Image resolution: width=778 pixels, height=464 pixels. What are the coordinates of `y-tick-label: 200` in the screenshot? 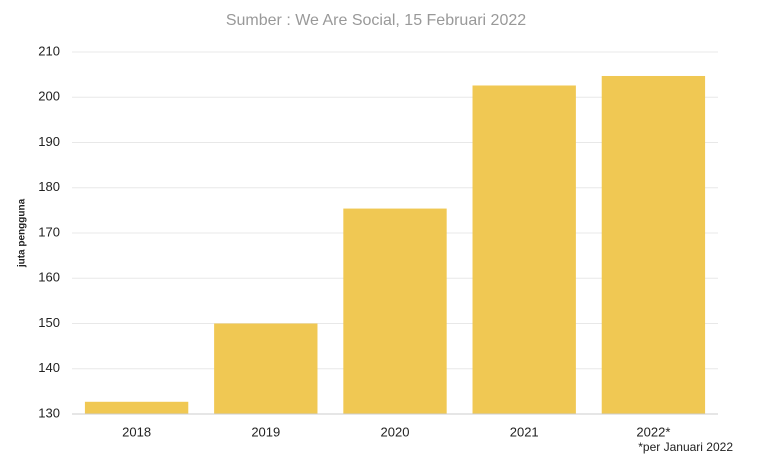 It's located at (49, 96).